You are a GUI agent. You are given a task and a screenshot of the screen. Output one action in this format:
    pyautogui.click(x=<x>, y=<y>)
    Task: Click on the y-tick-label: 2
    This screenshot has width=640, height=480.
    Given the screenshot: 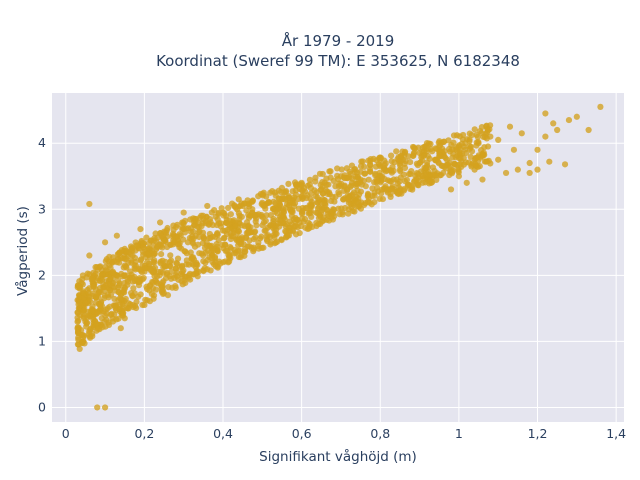 What is the action you would take?
    pyautogui.click(x=42, y=274)
    